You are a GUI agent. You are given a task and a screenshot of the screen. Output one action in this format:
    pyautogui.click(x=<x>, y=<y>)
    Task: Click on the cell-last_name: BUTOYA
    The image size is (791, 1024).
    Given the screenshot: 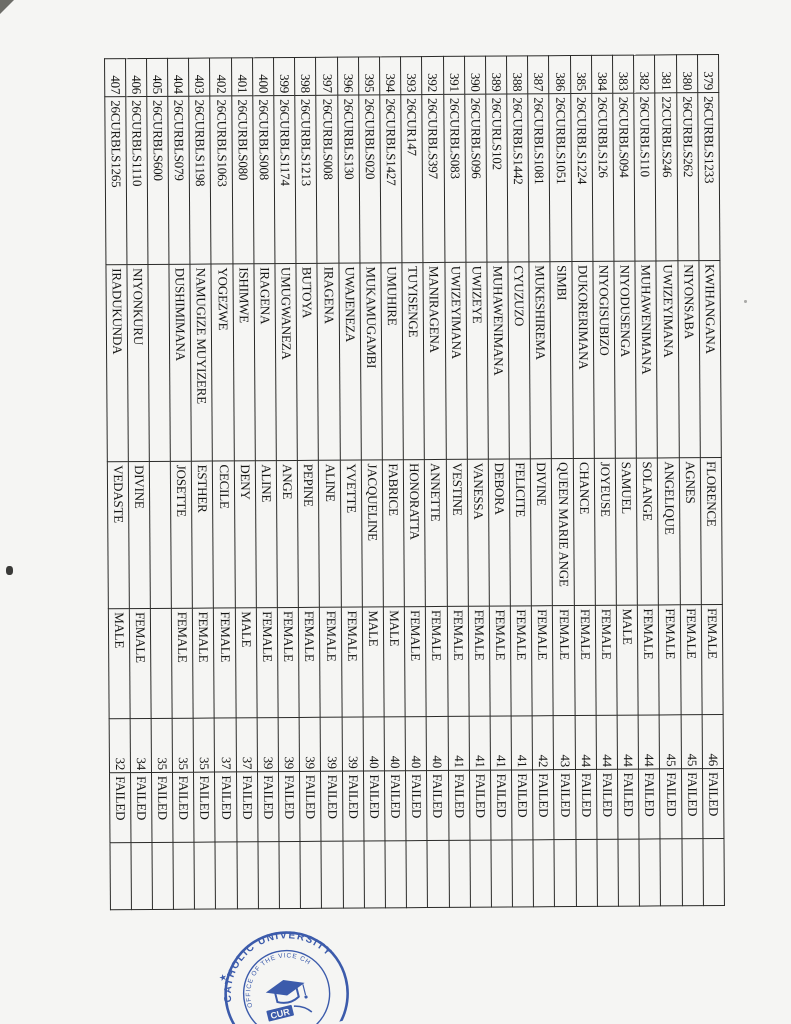 What is the action you would take?
    pyautogui.click(x=307, y=362)
    